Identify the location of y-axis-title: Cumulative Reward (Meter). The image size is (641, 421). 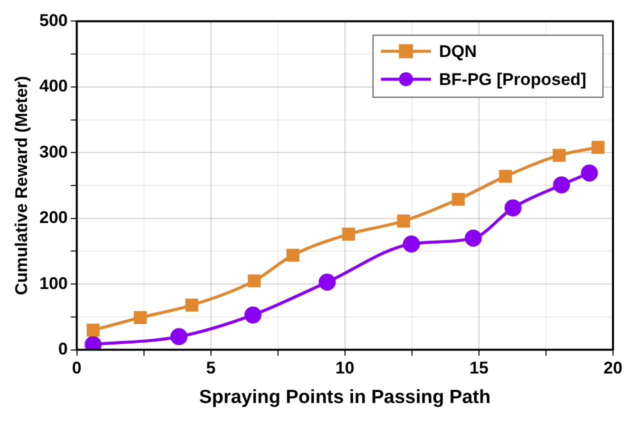
(21, 186).